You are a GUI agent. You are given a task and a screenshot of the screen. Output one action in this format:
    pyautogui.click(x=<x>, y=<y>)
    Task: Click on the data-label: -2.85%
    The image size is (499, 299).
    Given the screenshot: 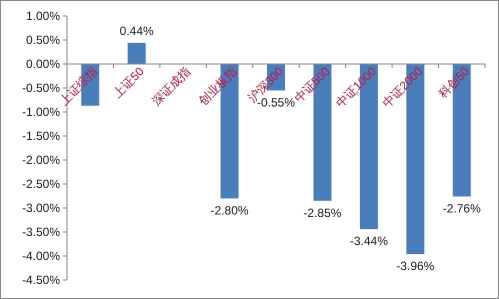 What is the action you would take?
    pyautogui.click(x=322, y=213)
    